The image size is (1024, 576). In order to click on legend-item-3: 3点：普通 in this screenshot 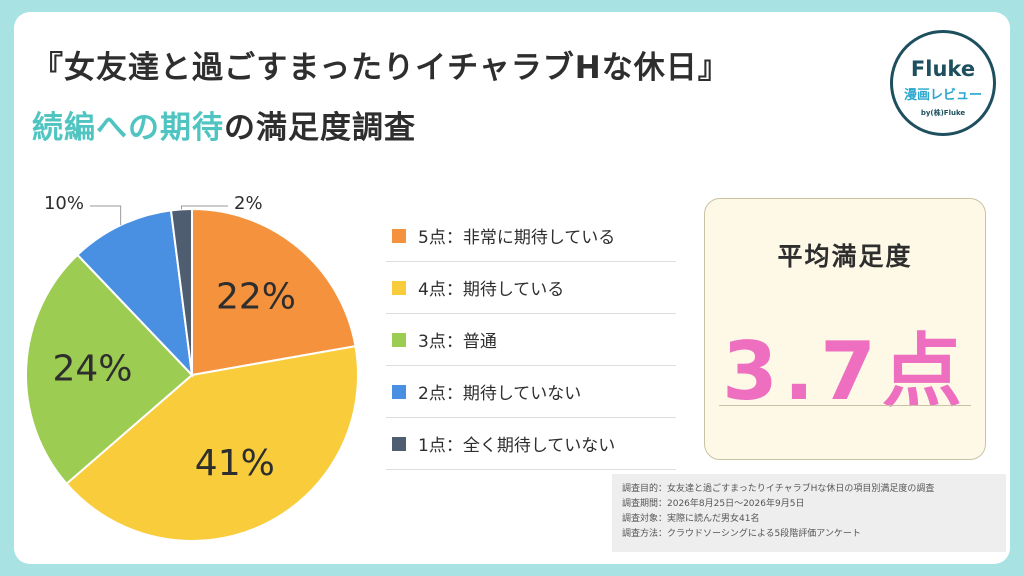, I will do `click(531, 340)`.